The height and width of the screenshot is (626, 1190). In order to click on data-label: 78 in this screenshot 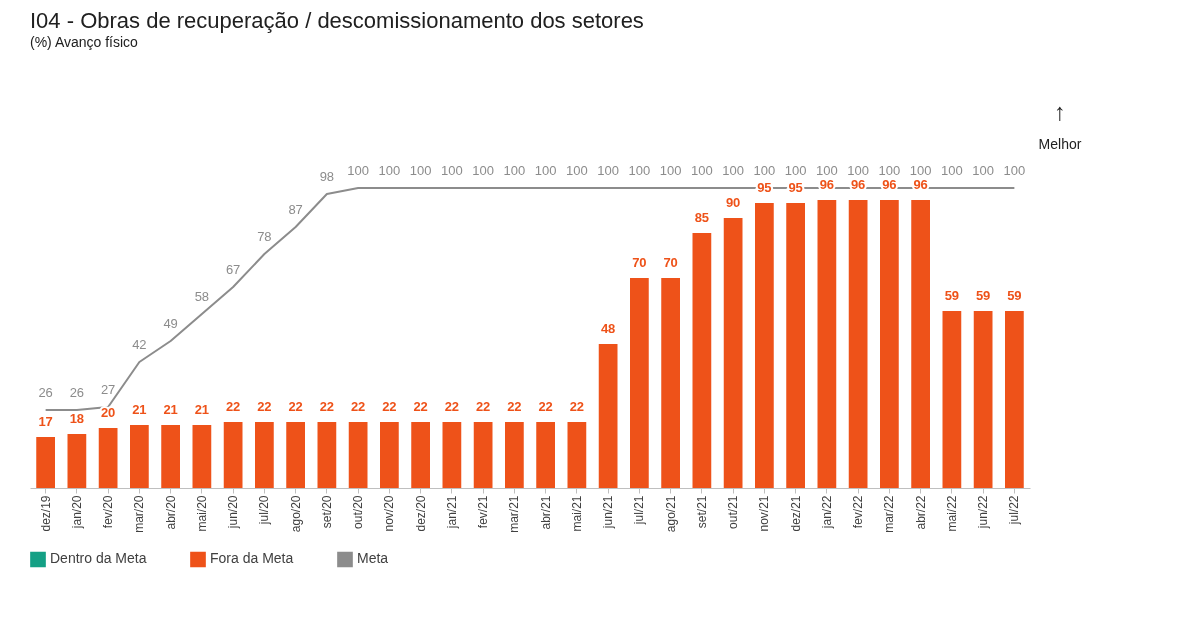, I will do `click(264, 236)`.